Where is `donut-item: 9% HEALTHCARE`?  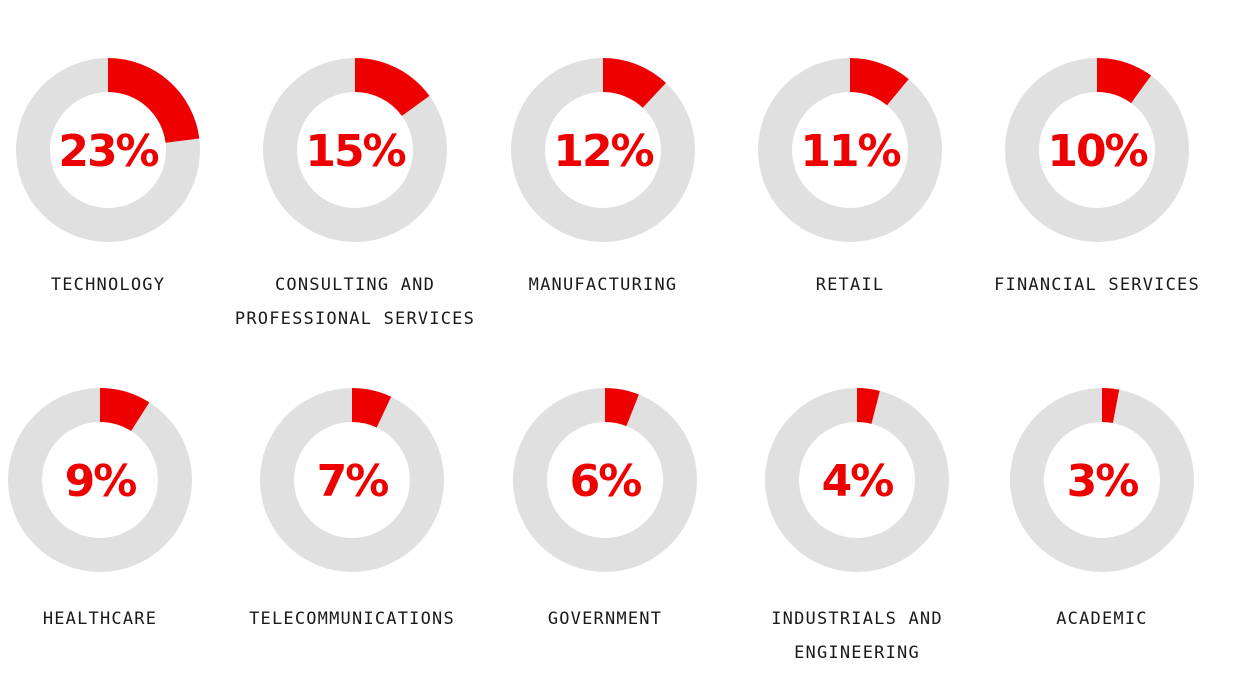
donut-item: 9% HEALTHCARE is located at coordinates (100, 508).